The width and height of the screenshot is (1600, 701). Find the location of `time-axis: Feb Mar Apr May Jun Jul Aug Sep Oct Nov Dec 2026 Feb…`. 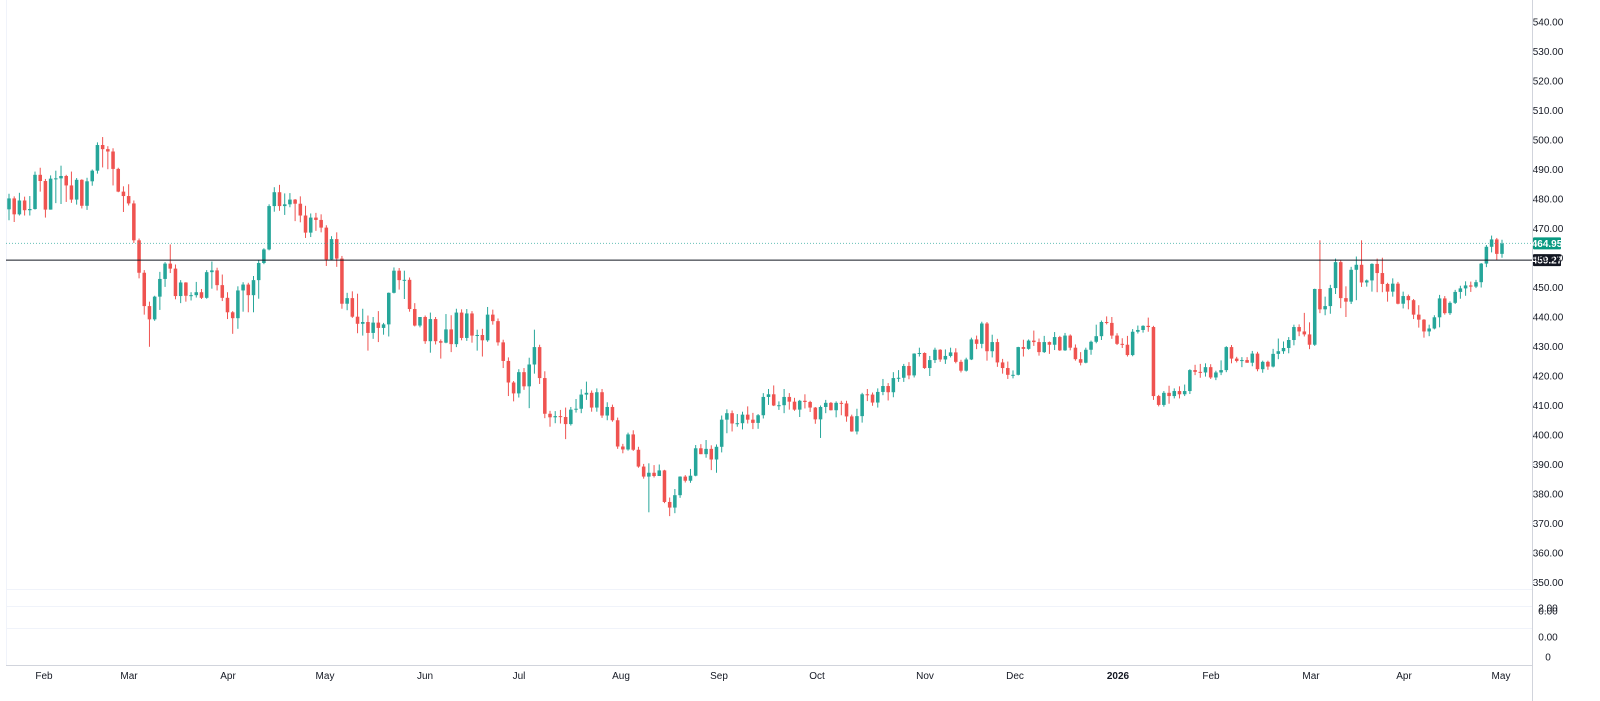

time-axis: Feb Mar Apr May Jun Jul Aug Sep Oct Nov Dec 2026 Feb… is located at coordinates (772, 676).